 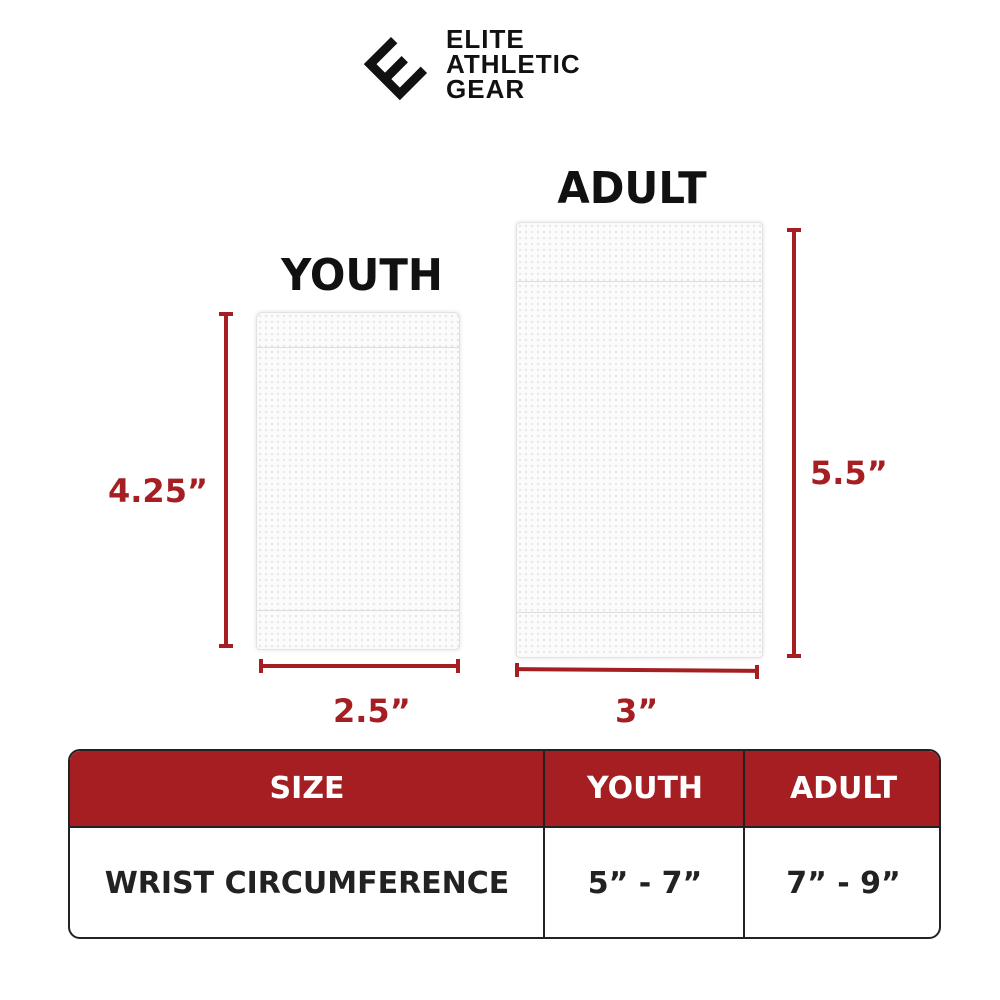 What do you see at coordinates (632, 188) in the screenshot?
I see `adult-title: ADULT` at bounding box center [632, 188].